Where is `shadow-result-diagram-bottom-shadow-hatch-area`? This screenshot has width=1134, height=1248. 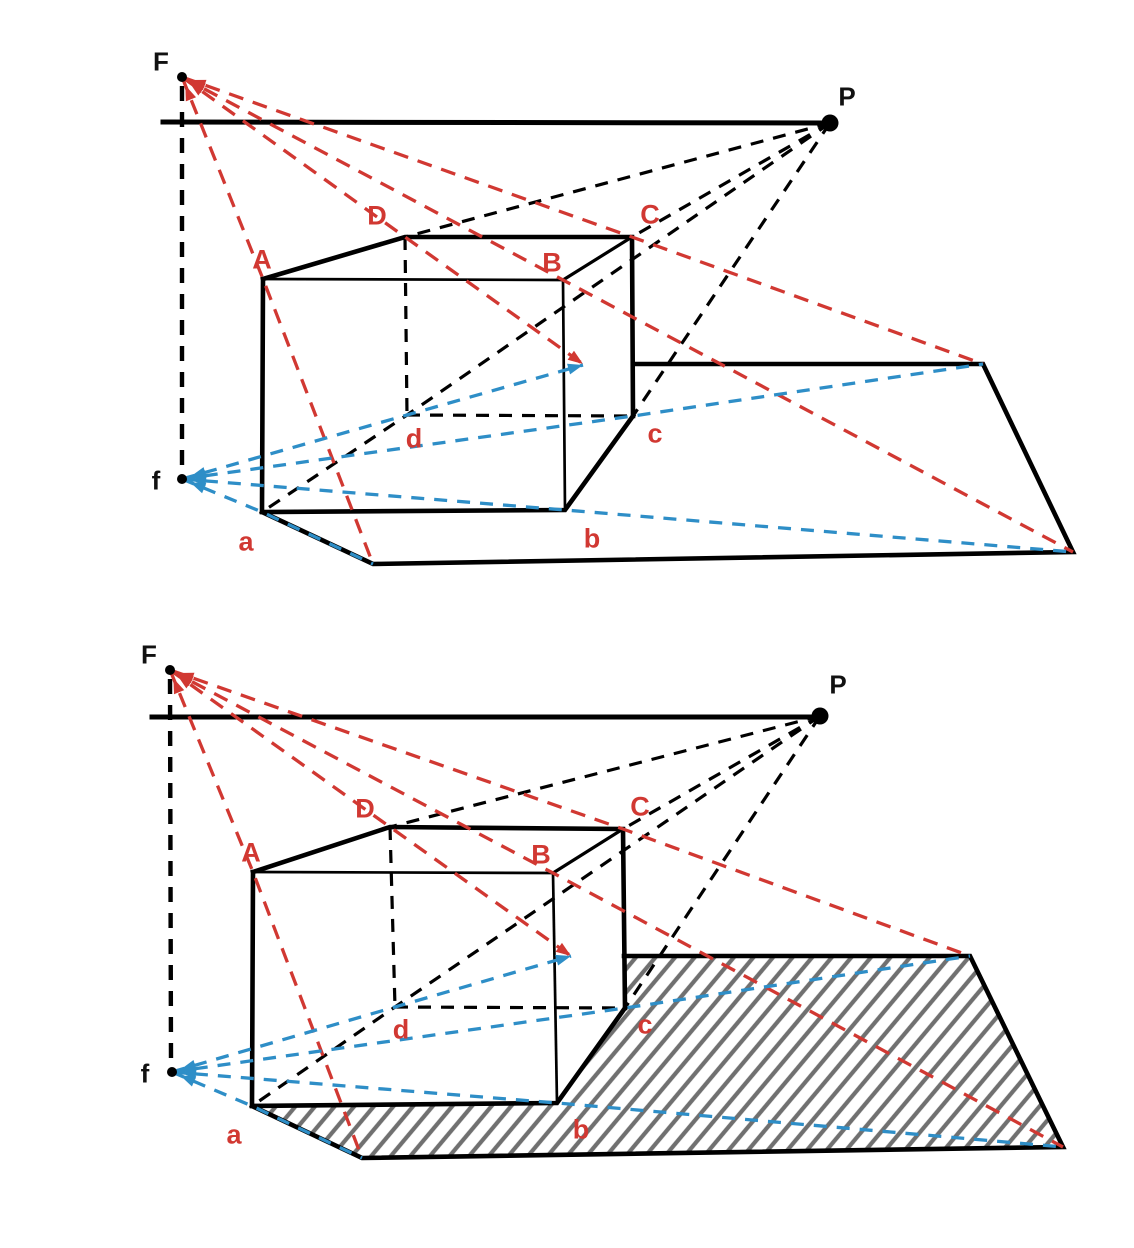
shadow-result-diagram-bottom-shadow-hatch-area is located at coordinates (657, 1057).